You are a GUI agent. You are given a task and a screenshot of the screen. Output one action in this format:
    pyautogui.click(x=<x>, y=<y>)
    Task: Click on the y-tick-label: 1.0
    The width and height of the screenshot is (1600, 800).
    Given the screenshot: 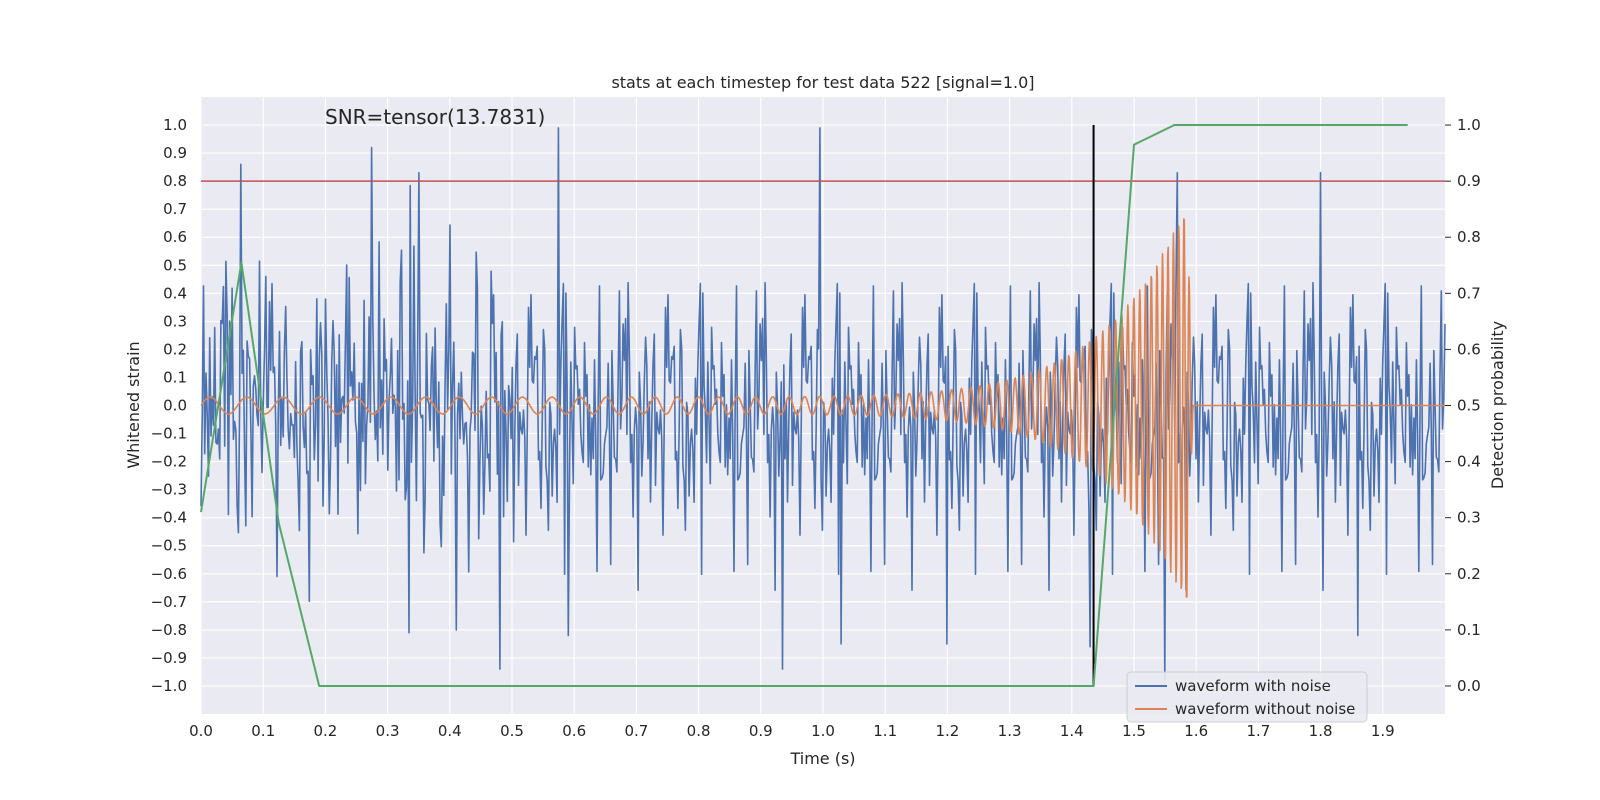 What is the action you would take?
    pyautogui.click(x=175, y=125)
    